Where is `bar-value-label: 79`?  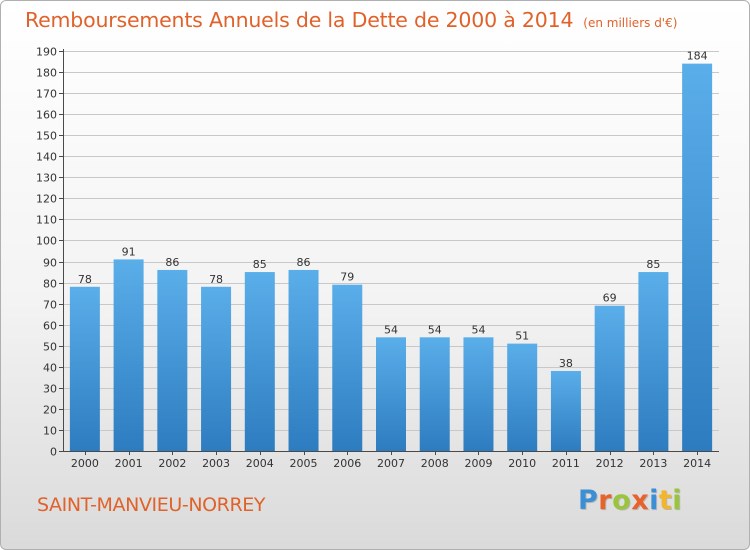
bar-value-label: 79 is located at coordinates (347, 277).